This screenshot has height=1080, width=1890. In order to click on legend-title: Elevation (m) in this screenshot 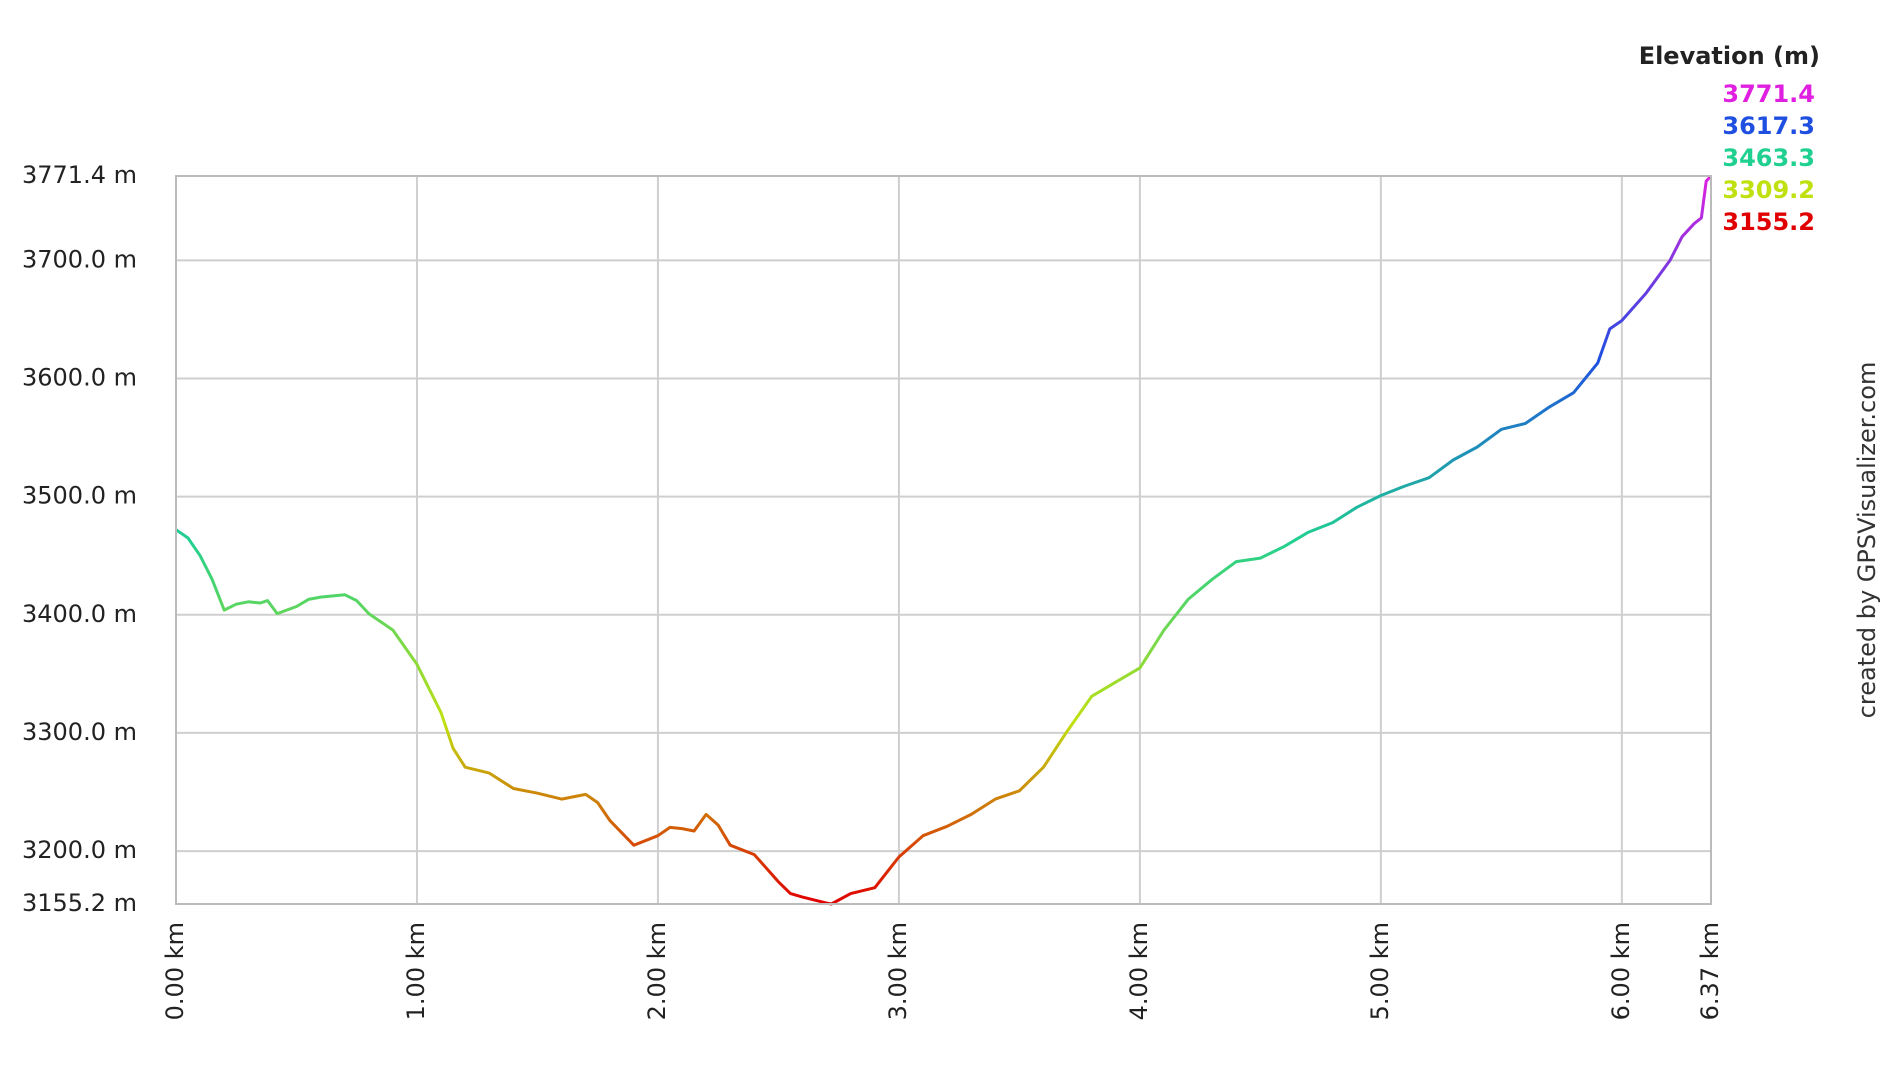, I will do `click(1729, 56)`.